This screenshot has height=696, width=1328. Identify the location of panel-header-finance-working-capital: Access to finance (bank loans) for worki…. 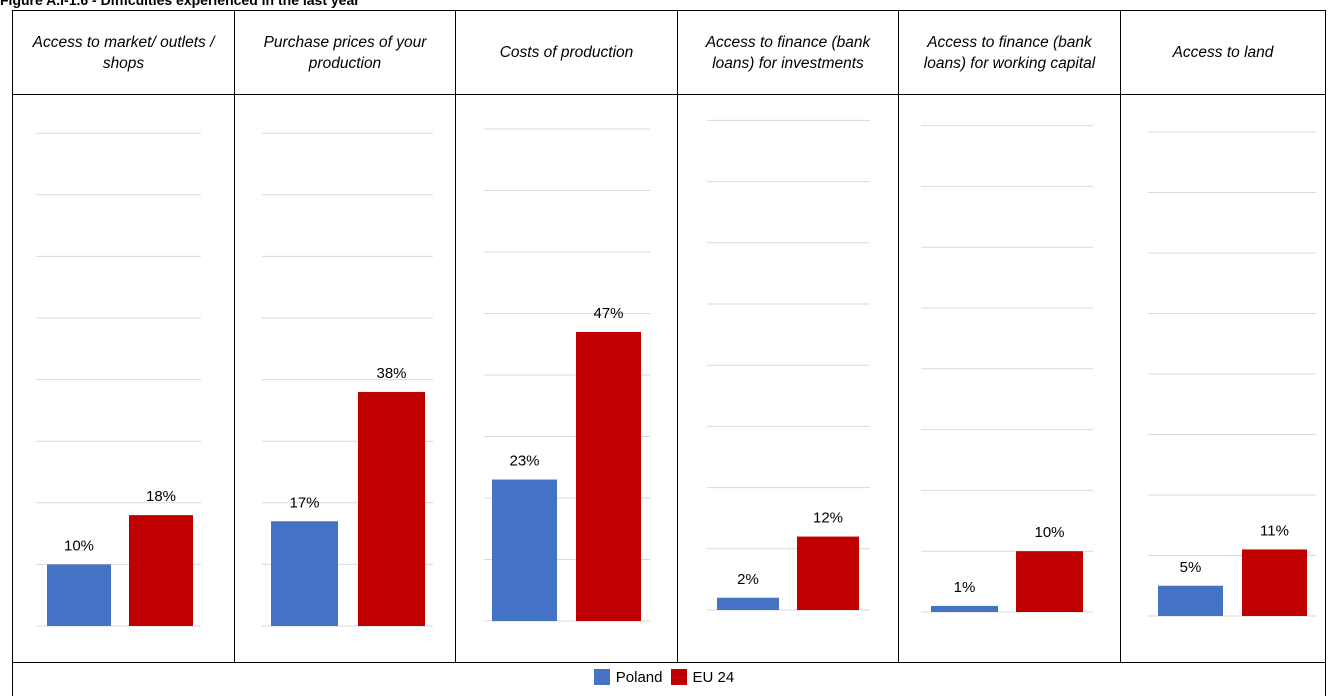
(1009, 52).